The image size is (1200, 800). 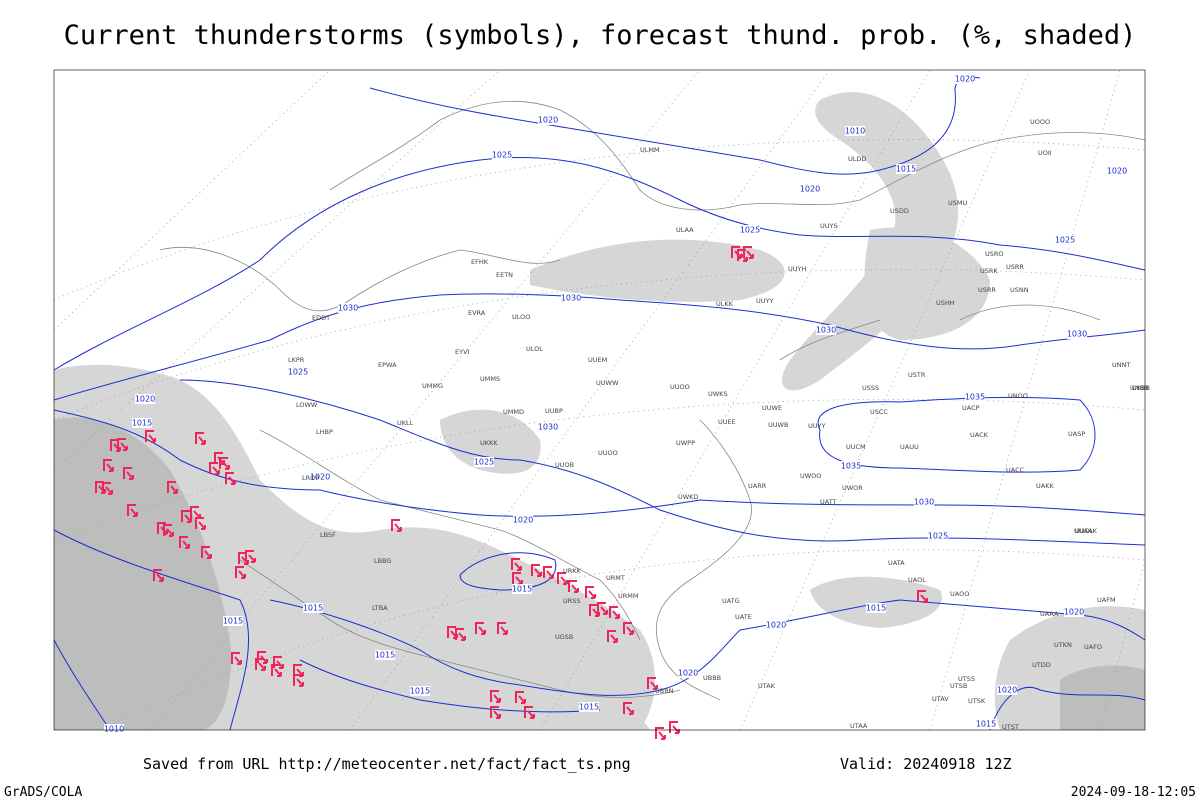 I want to click on station-label: UUOO, so click(x=608, y=453).